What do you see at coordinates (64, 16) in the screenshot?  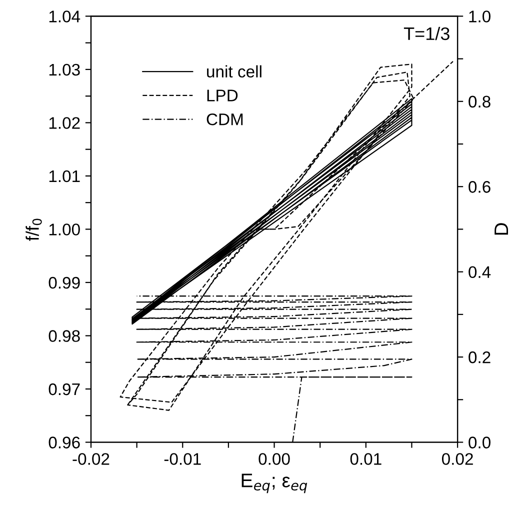 I see `y-tick-label: 1.04` at bounding box center [64, 16].